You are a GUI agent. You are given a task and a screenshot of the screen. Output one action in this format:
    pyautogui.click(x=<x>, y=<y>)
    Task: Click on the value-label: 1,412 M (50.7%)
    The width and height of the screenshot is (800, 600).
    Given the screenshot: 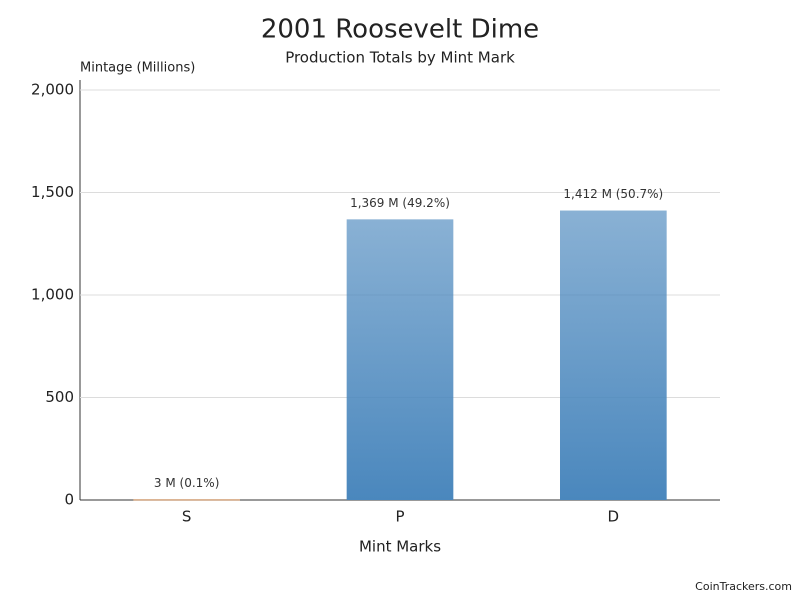 What is the action you would take?
    pyautogui.click(x=613, y=194)
    